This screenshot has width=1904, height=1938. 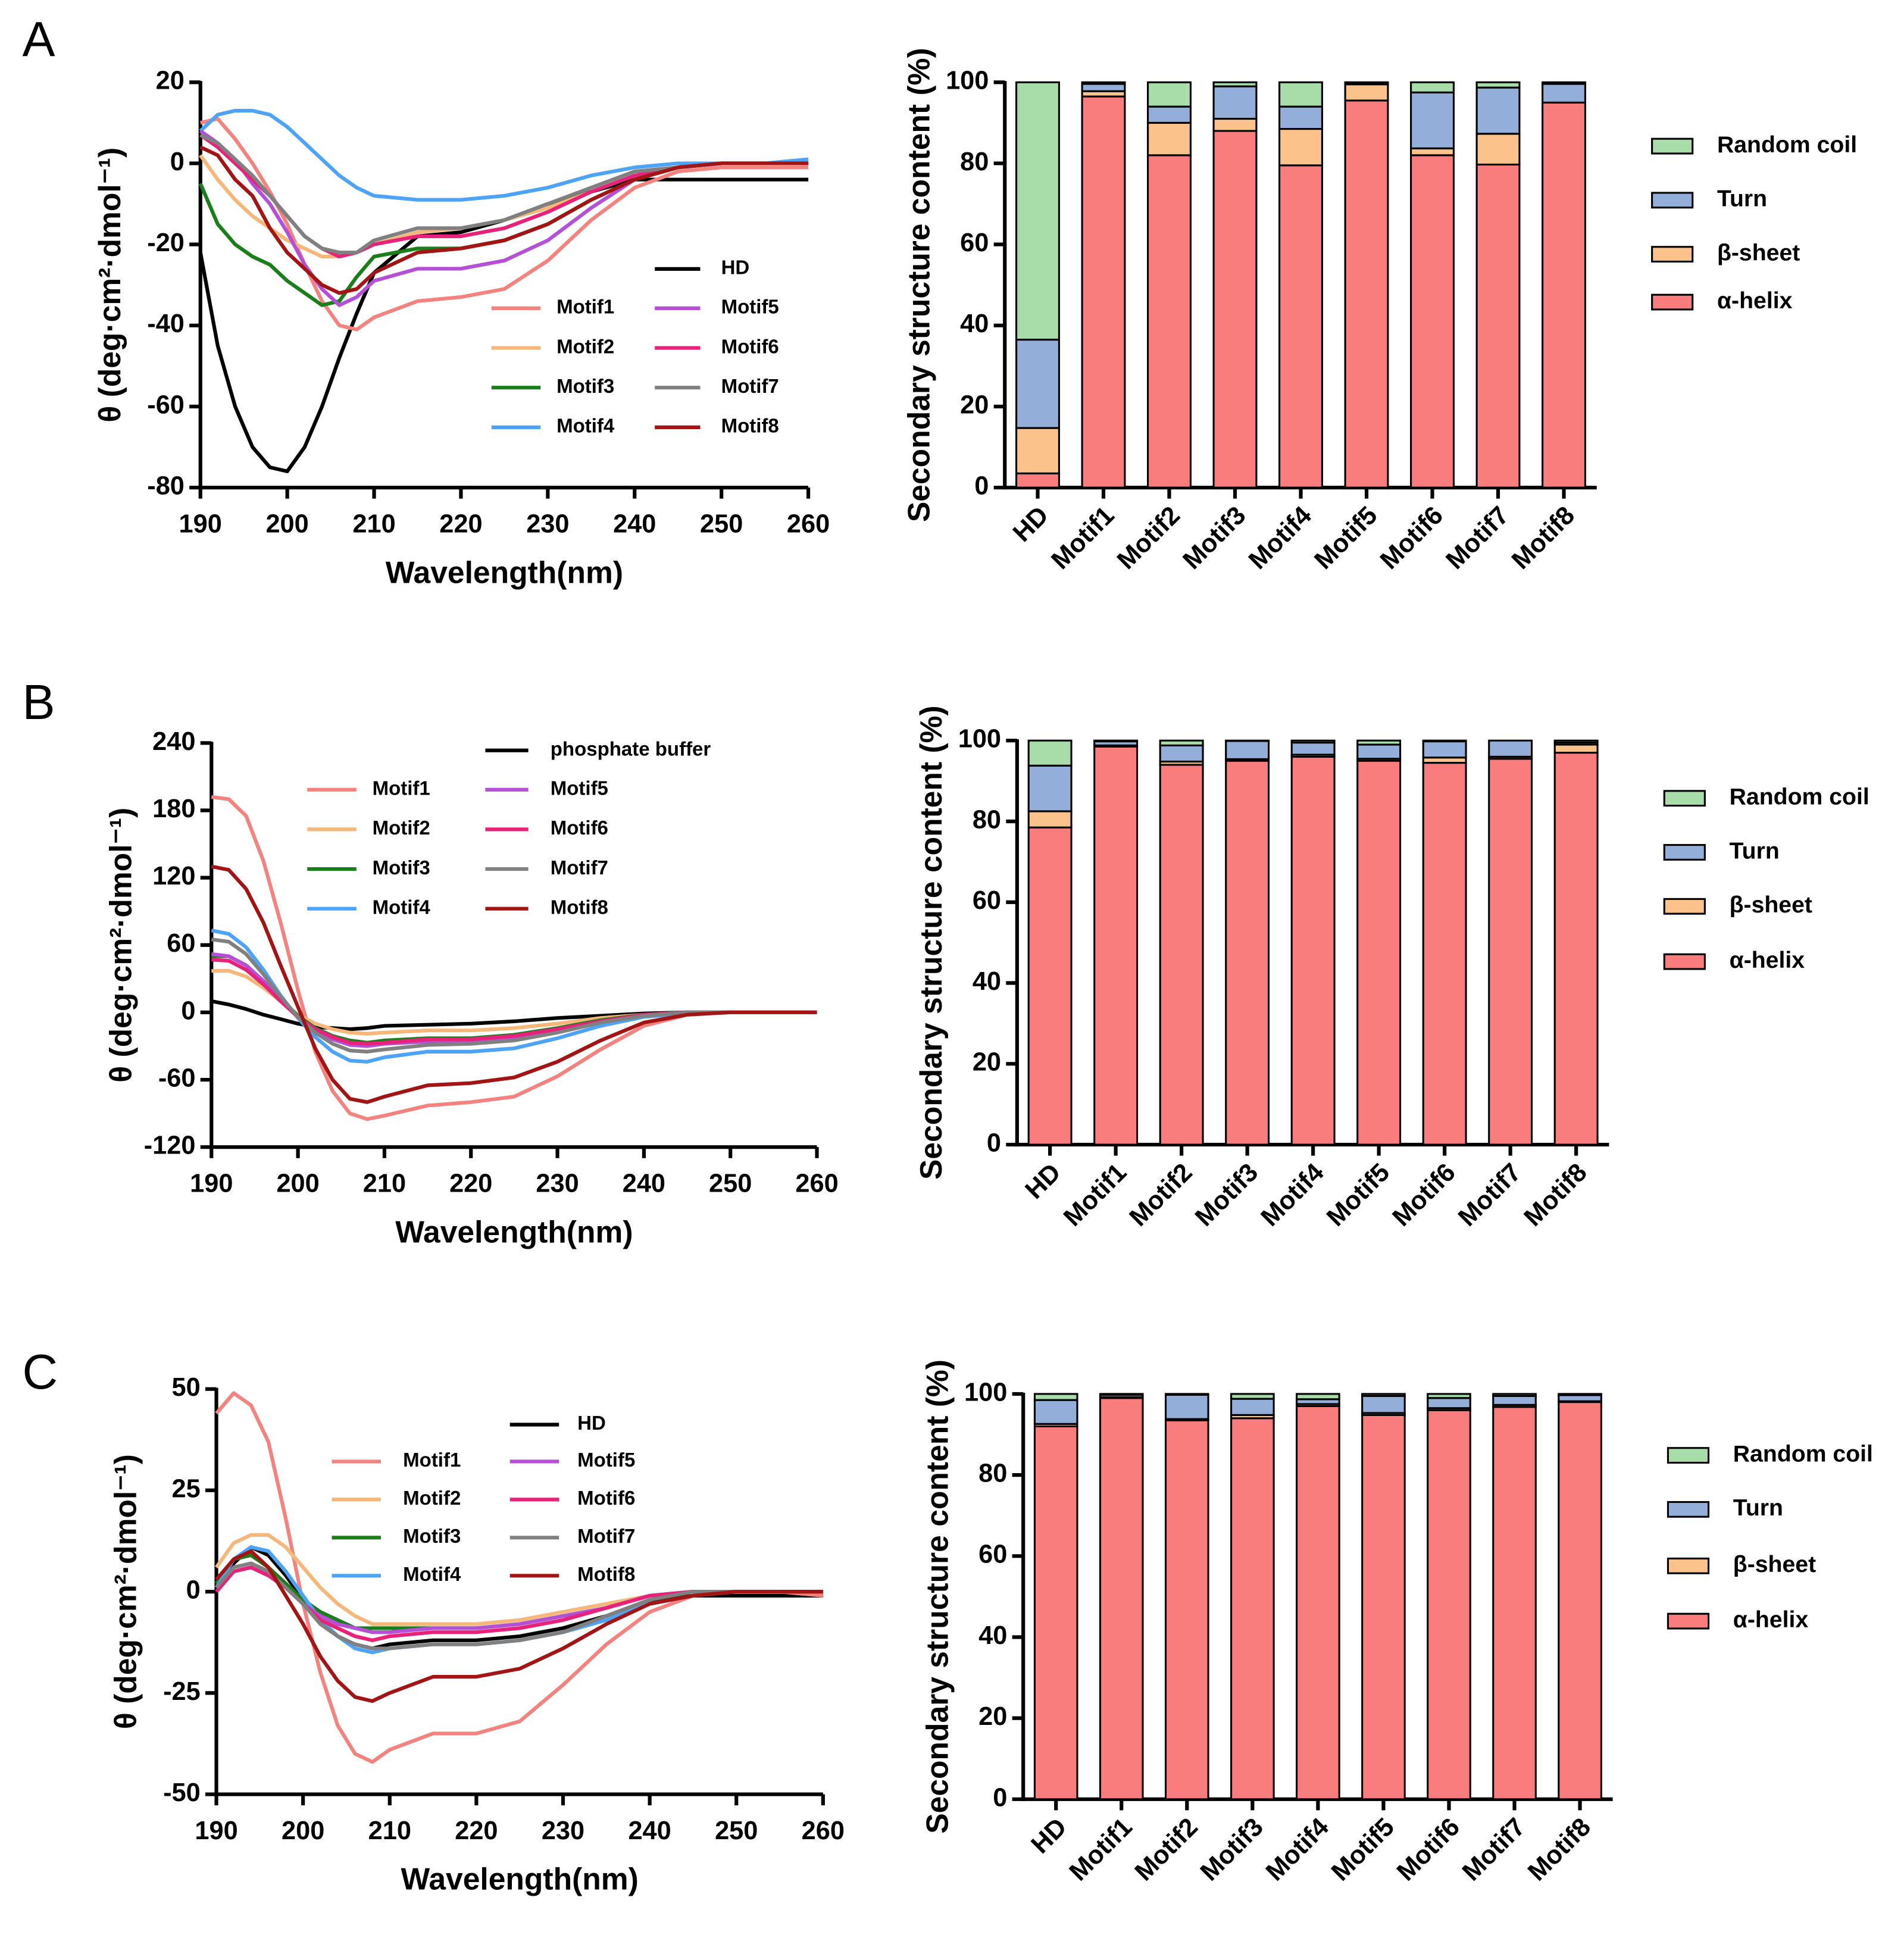 What do you see at coordinates (1101, 1849) in the screenshot?
I see `x-tick-label: Motif1` at bounding box center [1101, 1849].